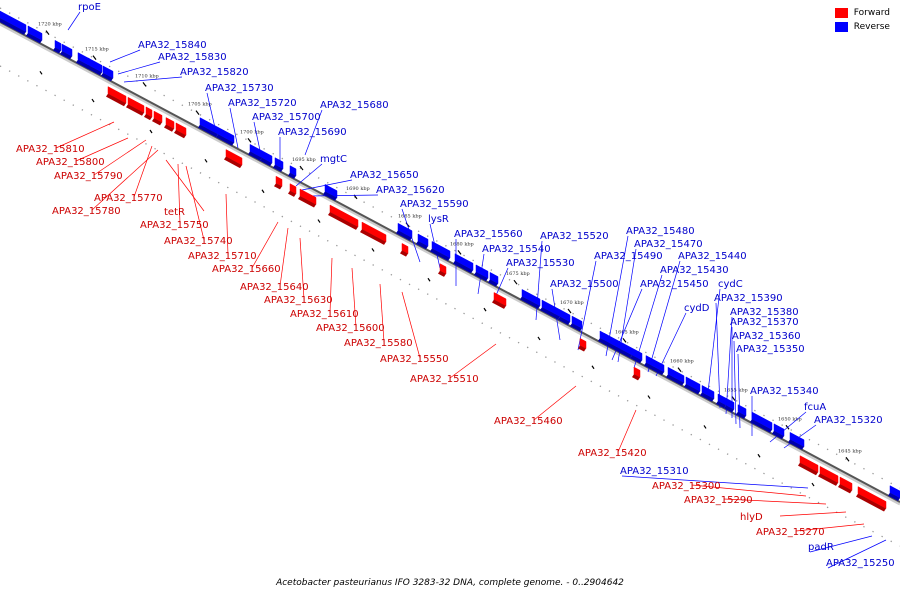 The width and height of the screenshot is (900, 600). Describe the element at coordinates (528, 421) in the screenshot. I see `forward-gene-label: APA32_15460` at that location.